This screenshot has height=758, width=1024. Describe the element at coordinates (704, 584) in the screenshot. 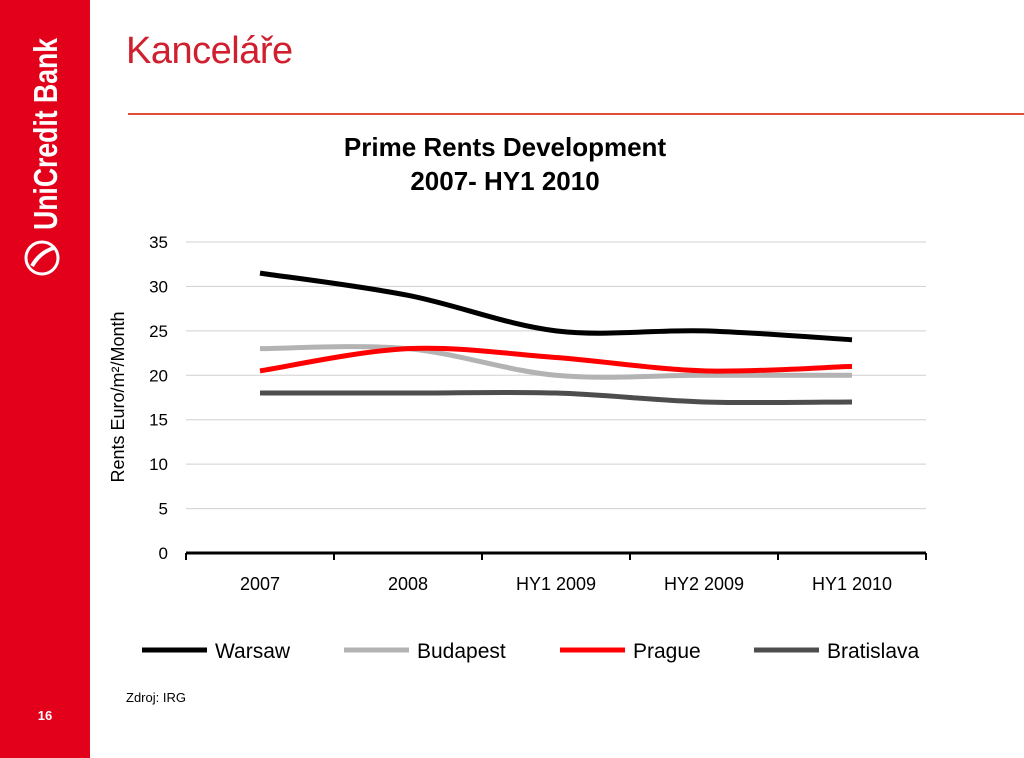

I see `x-tick-label: HY2 2009` at that location.